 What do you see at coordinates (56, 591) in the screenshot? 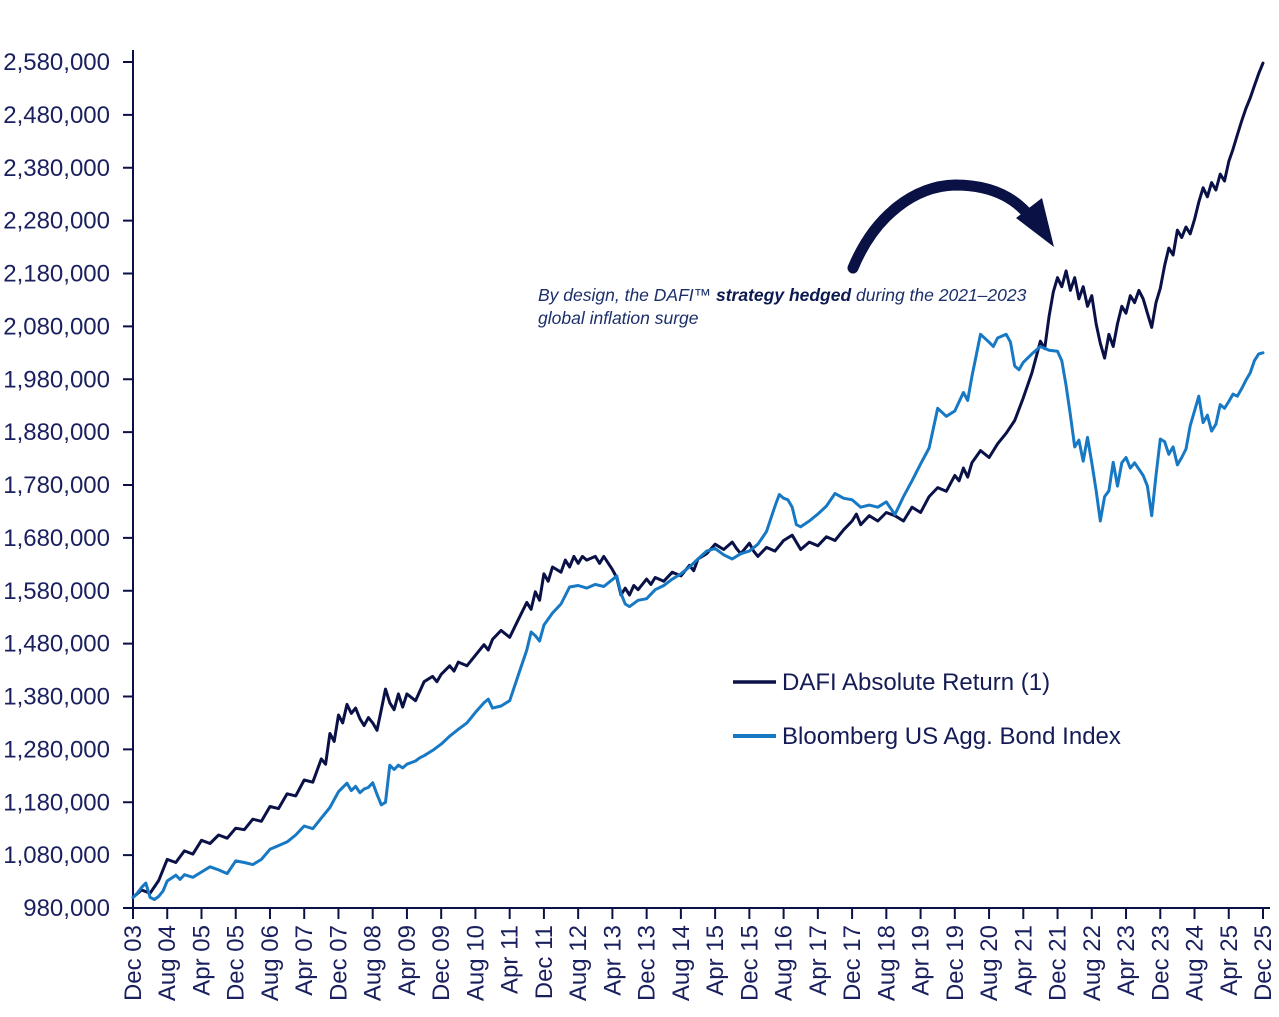
I see `y-tick-label: 1,580,000` at bounding box center [56, 591].